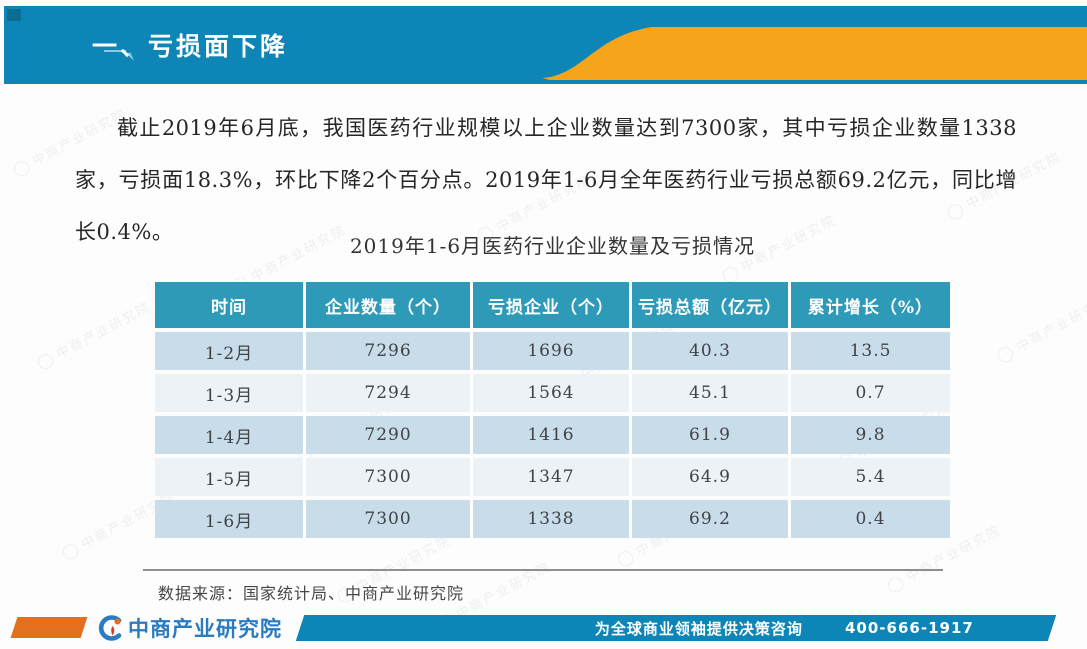 This screenshot has height=649, width=1087. Describe the element at coordinates (711, 393) in the screenshot. I see `table-cell: 45.1` at that location.